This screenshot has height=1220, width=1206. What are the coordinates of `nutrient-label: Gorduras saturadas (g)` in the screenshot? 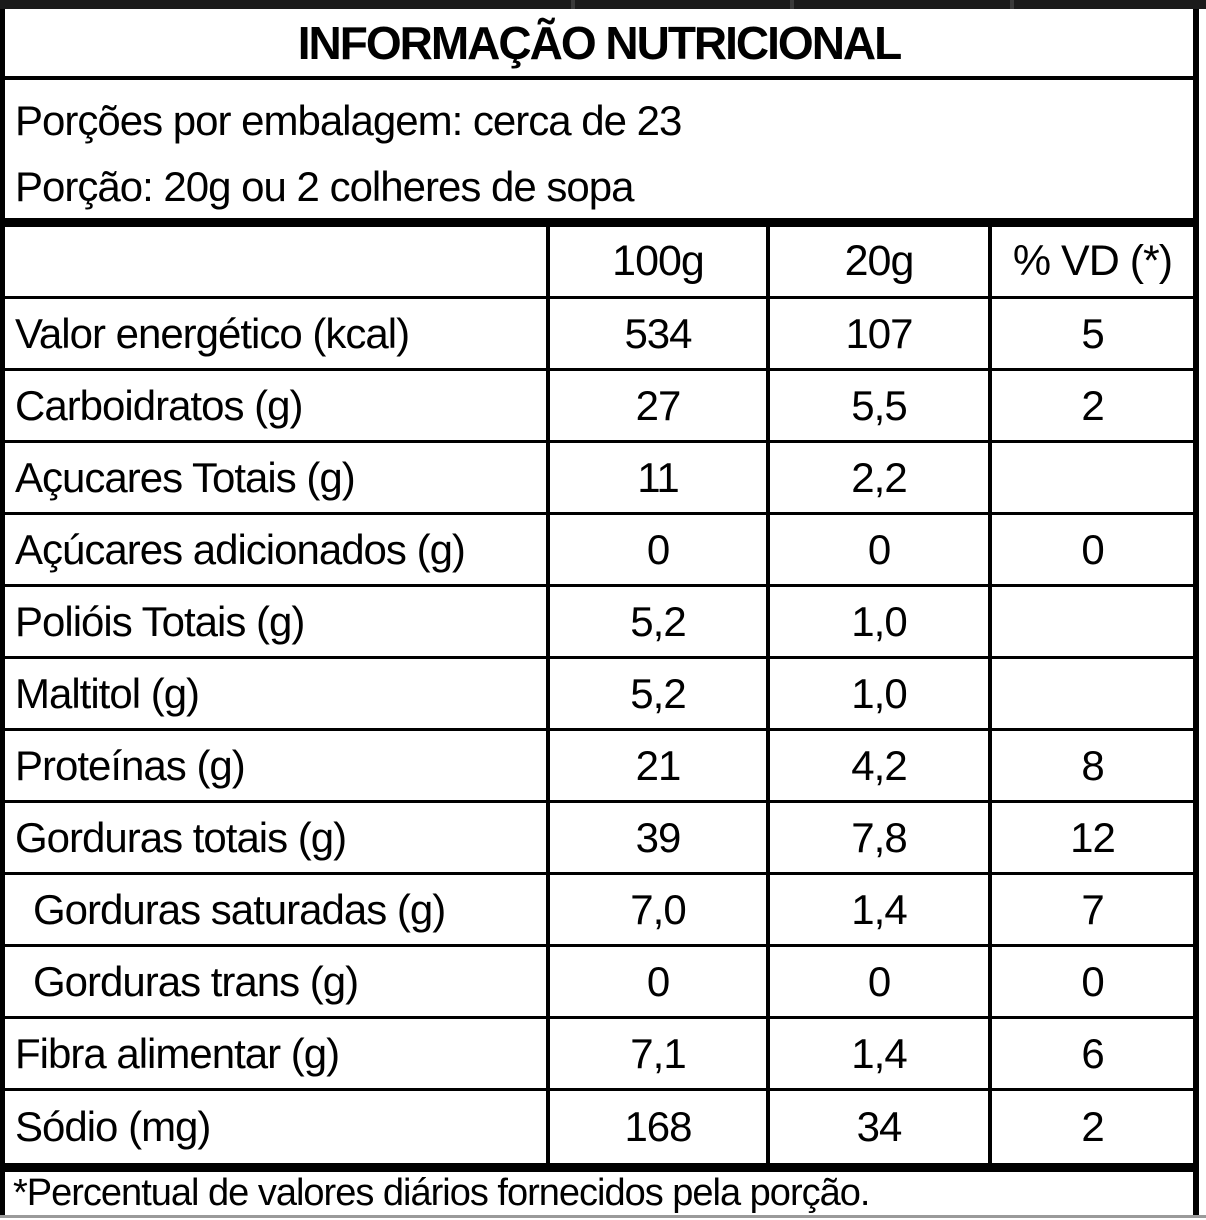 It's located at (277, 909).